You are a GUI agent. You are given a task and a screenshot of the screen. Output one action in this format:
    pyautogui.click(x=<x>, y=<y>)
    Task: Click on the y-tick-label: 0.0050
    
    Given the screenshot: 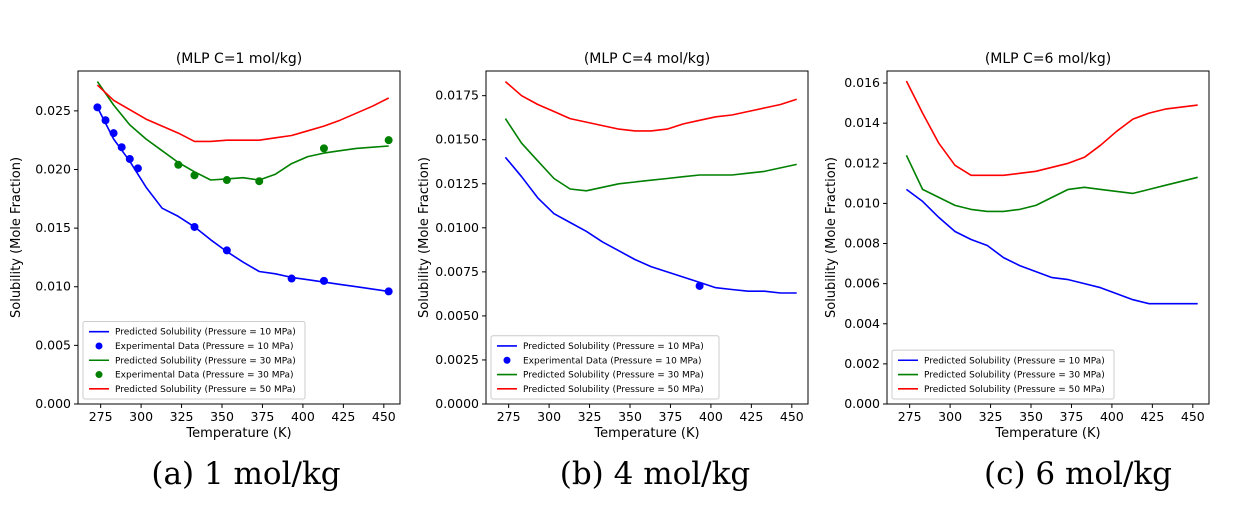 What is the action you would take?
    pyautogui.click(x=457, y=315)
    